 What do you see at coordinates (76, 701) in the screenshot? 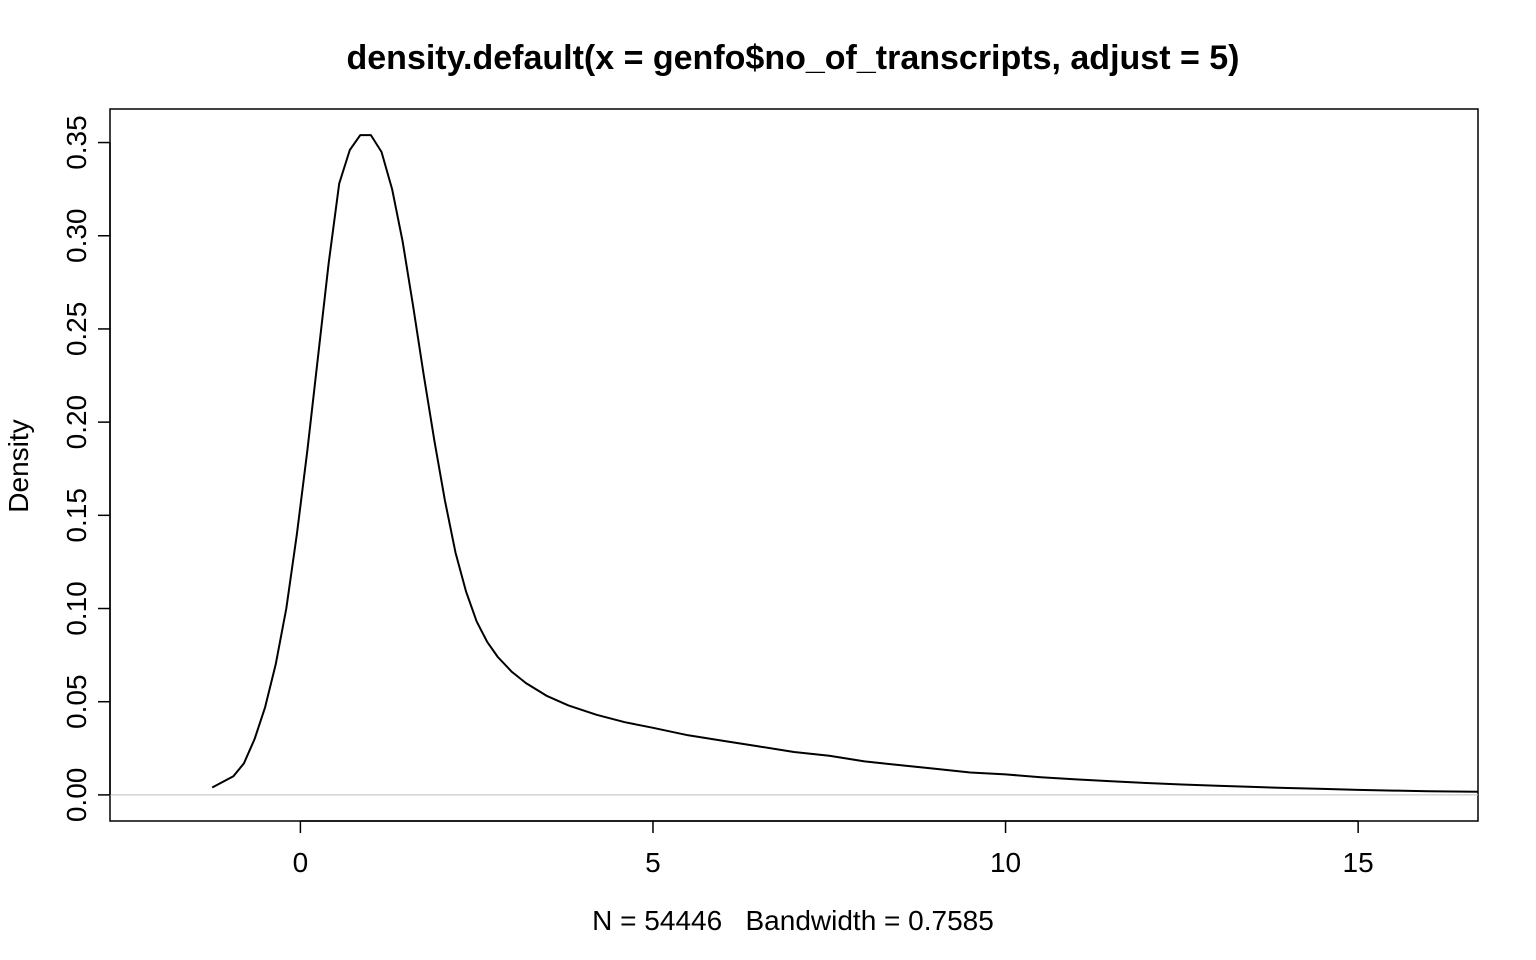
I see `y-tick-label: 0.05` at bounding box center [76, 701].